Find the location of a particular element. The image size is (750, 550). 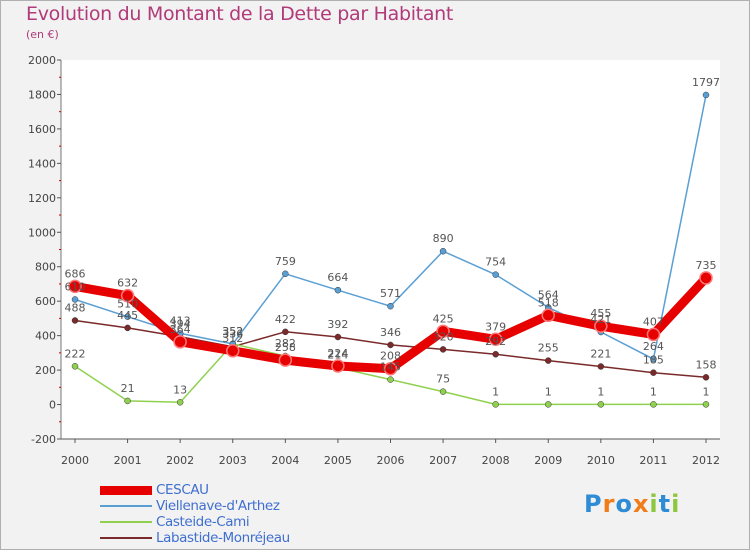

legend-item-casteide: Casteide-Cami is located at coordinates (230, 522).